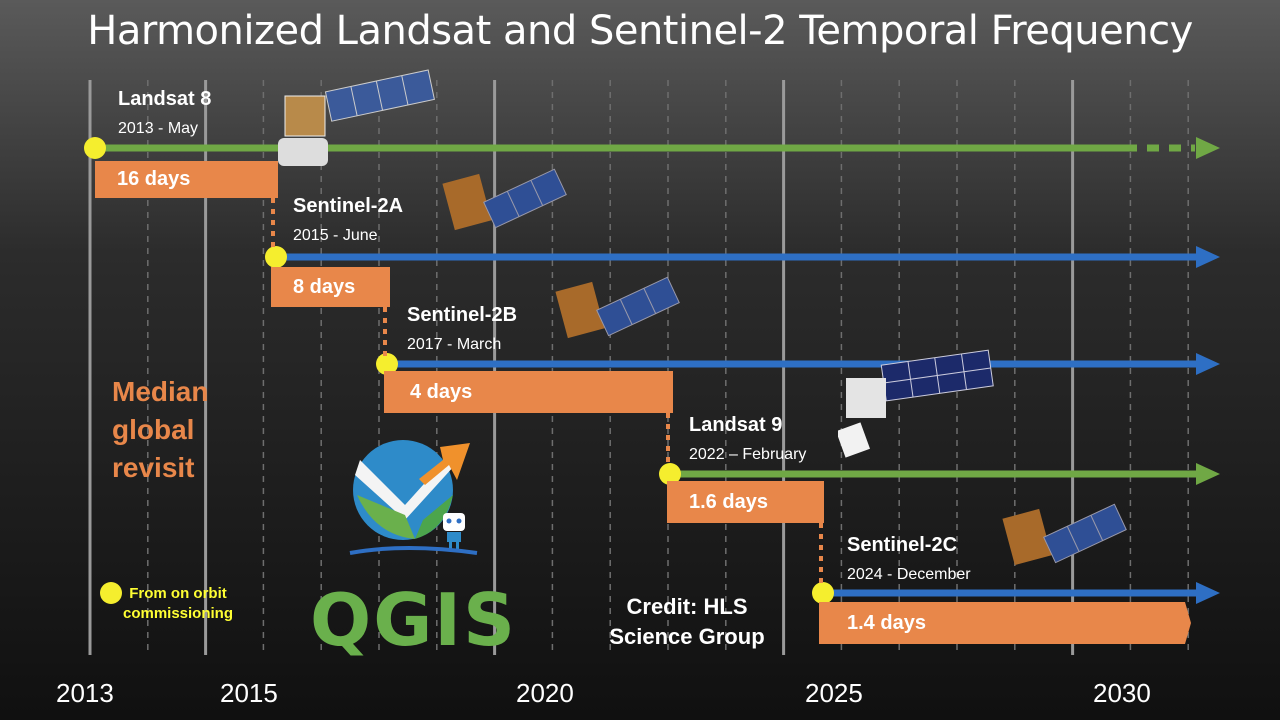 The width and height of the screenshot is (1280, 720). What do you see at coordinates (95, 148) in the screenshot?
I see `timeline-landsat8-start-dot` at bounding box center [95, 148].